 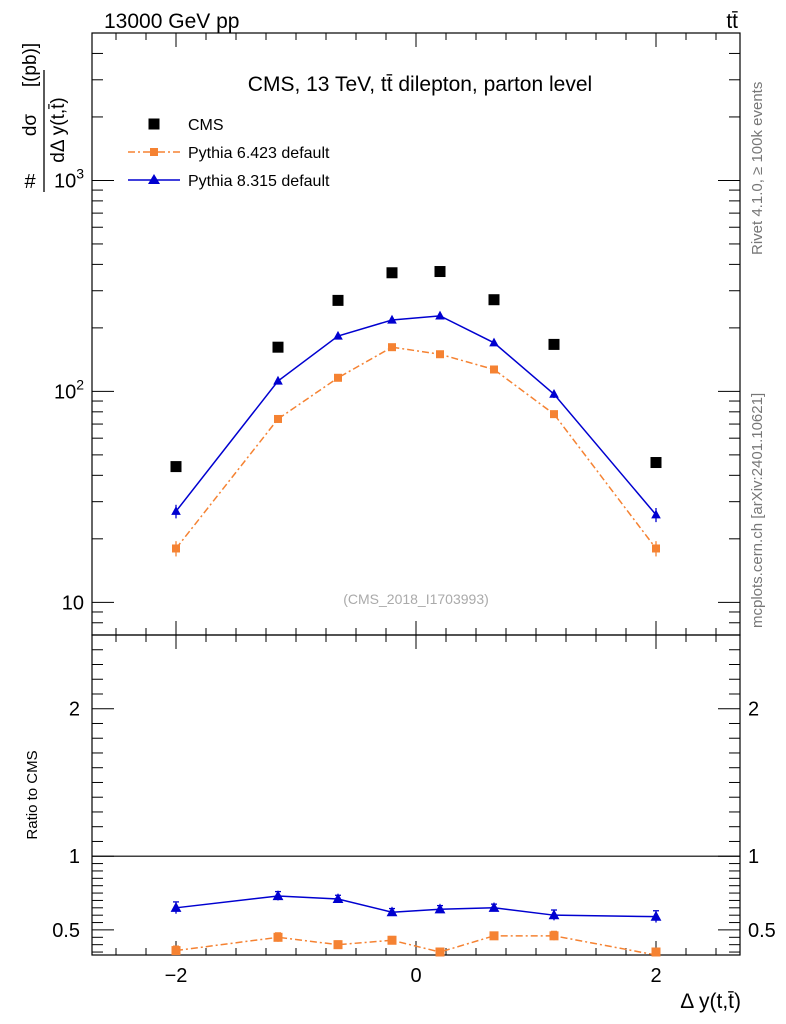 What do you see at coordinates (206, 125) in the screenshot?
I see `legend-label: CMS` at bounding box center [206, 125].